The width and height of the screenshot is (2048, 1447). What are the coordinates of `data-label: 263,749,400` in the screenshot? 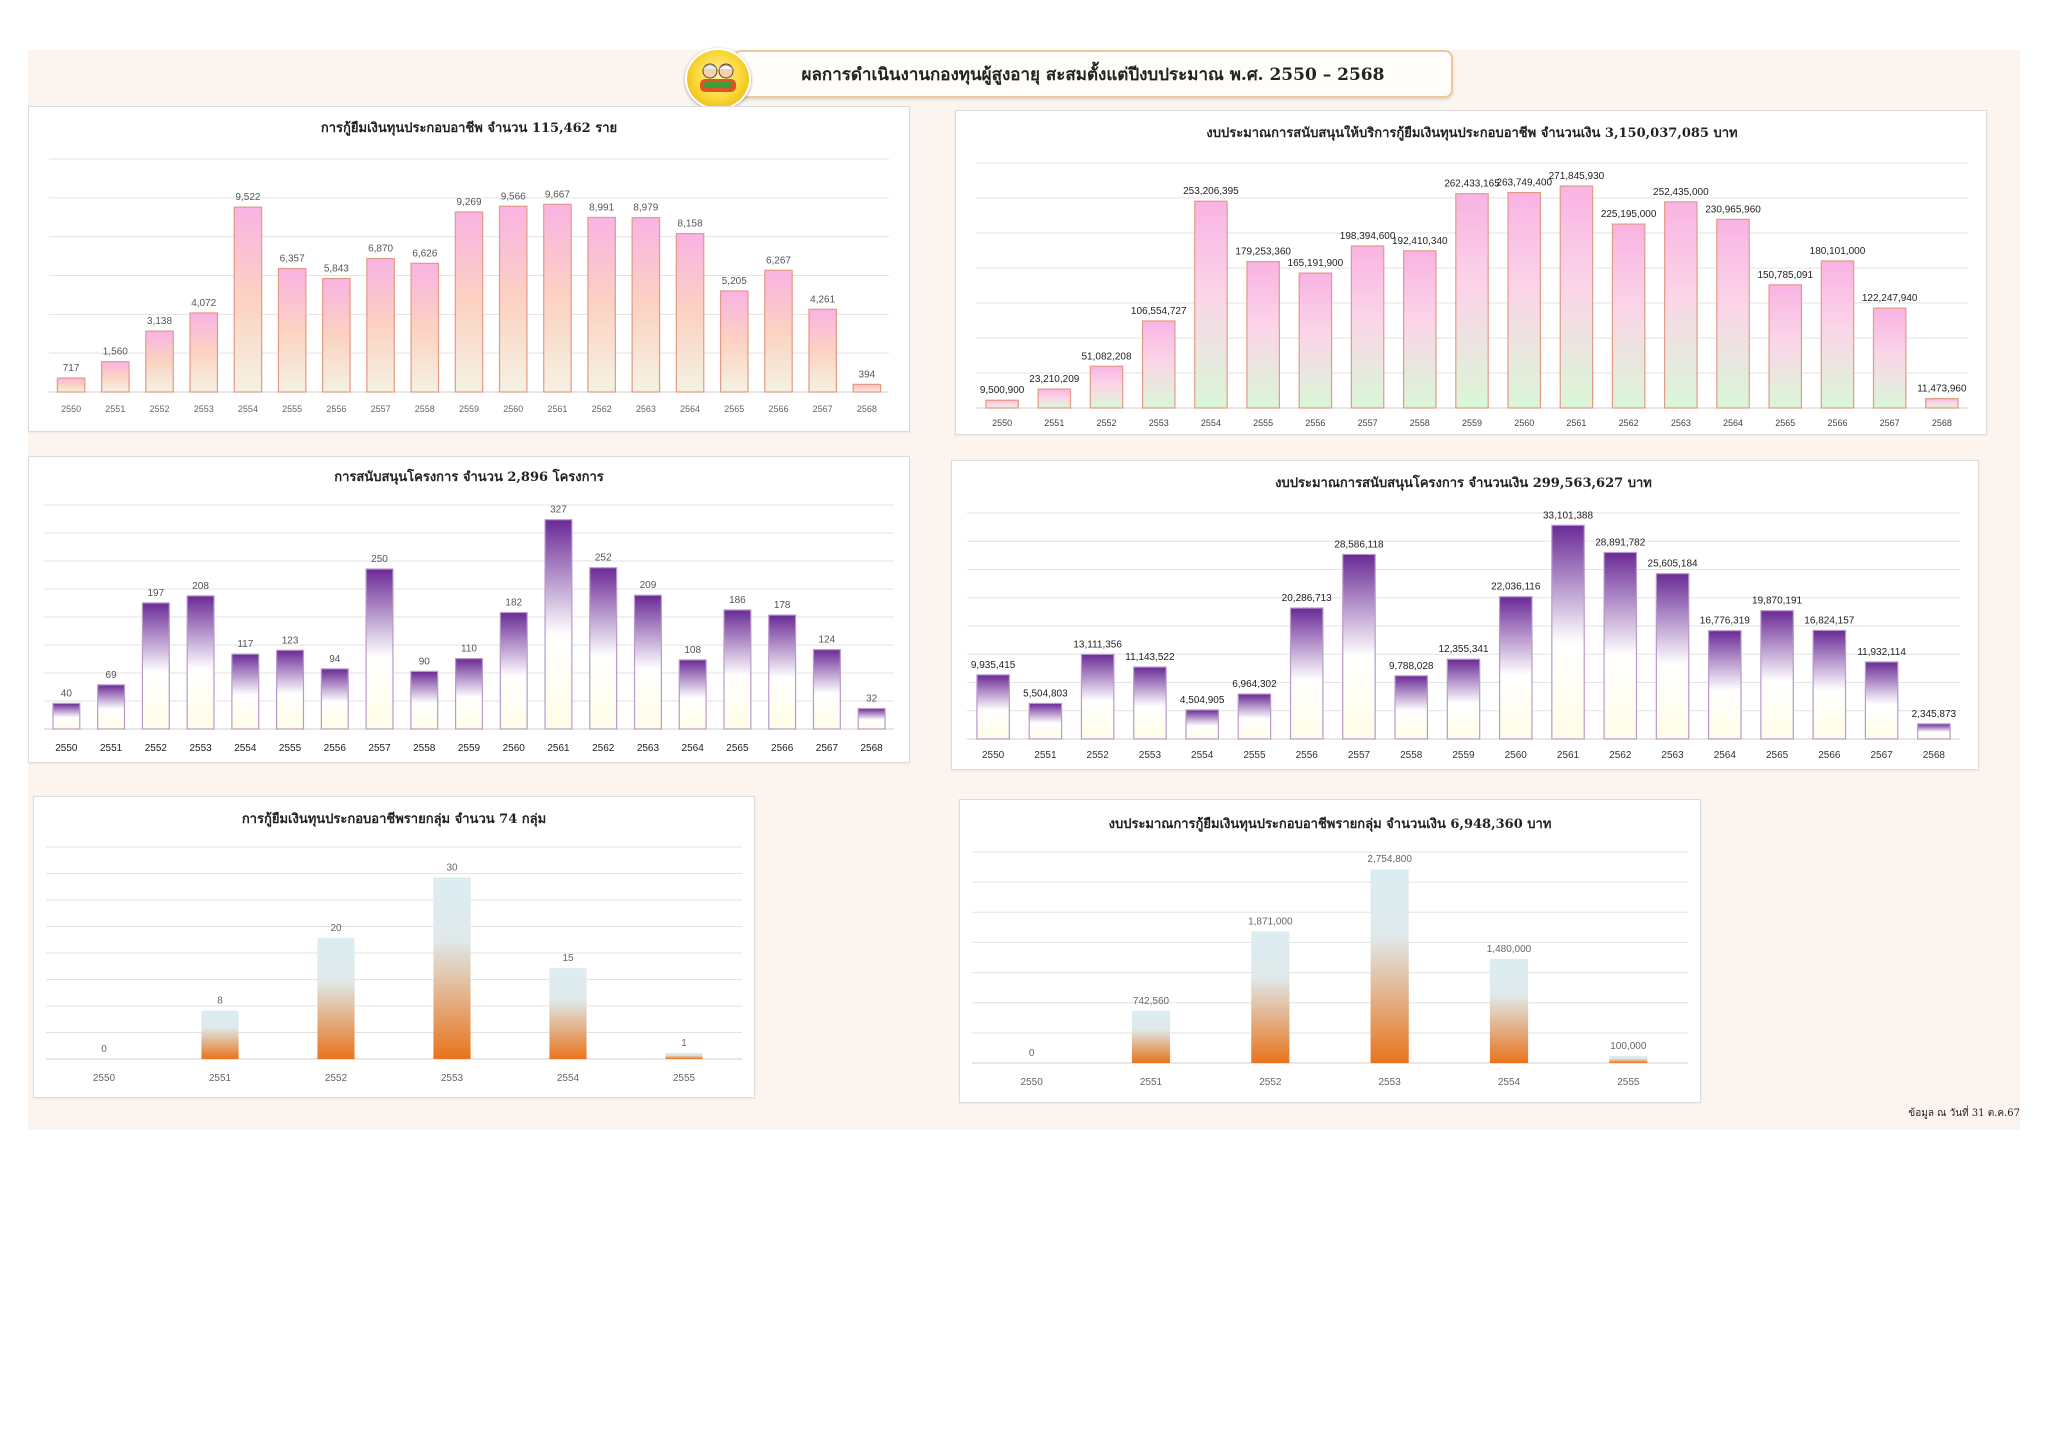 It's located at (1524, 183).